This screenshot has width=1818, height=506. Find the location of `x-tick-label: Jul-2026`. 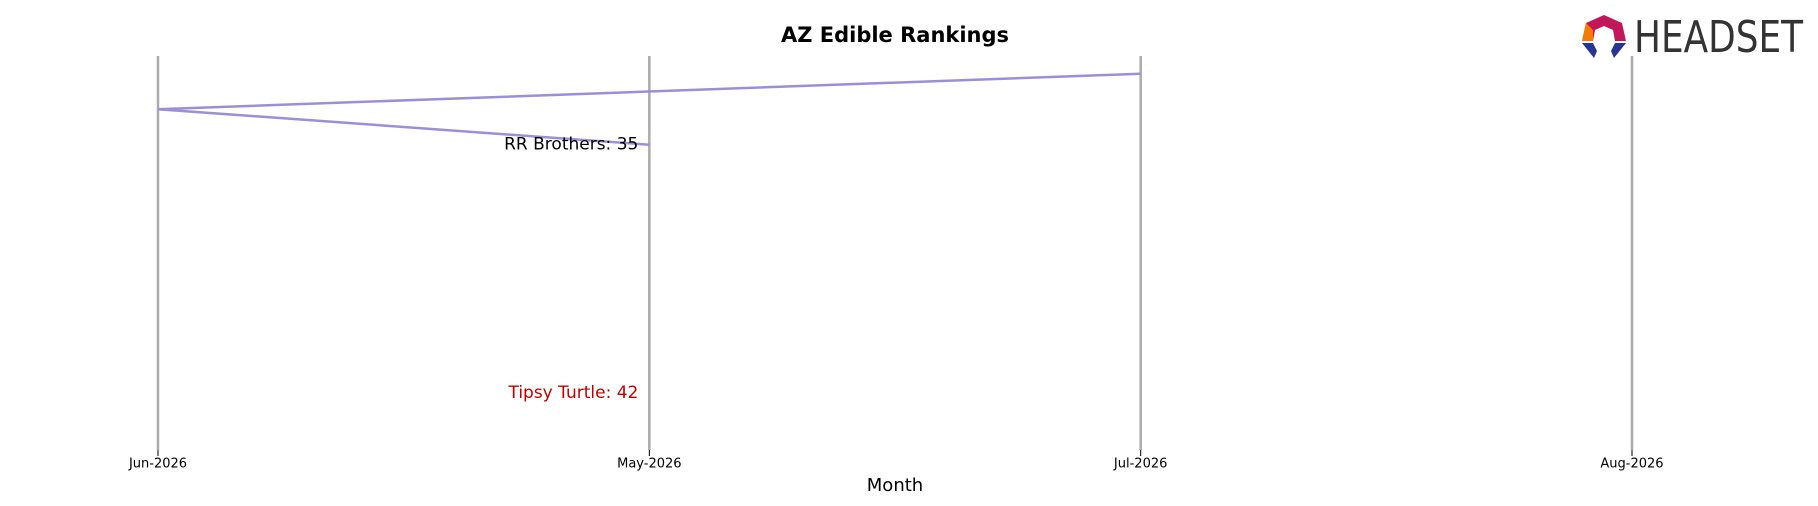

x-tick-label: Jul-2026 is located at coordinates (1140, 464).